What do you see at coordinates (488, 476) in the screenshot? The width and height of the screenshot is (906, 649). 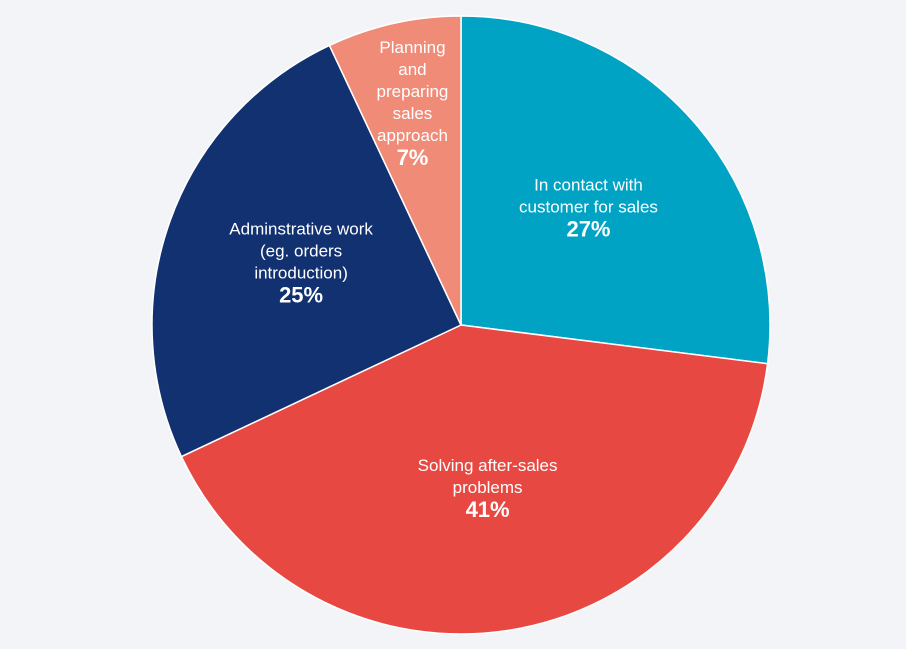 I see `slice-label: Solving after-sales problems` at bounding box center [488, 476].